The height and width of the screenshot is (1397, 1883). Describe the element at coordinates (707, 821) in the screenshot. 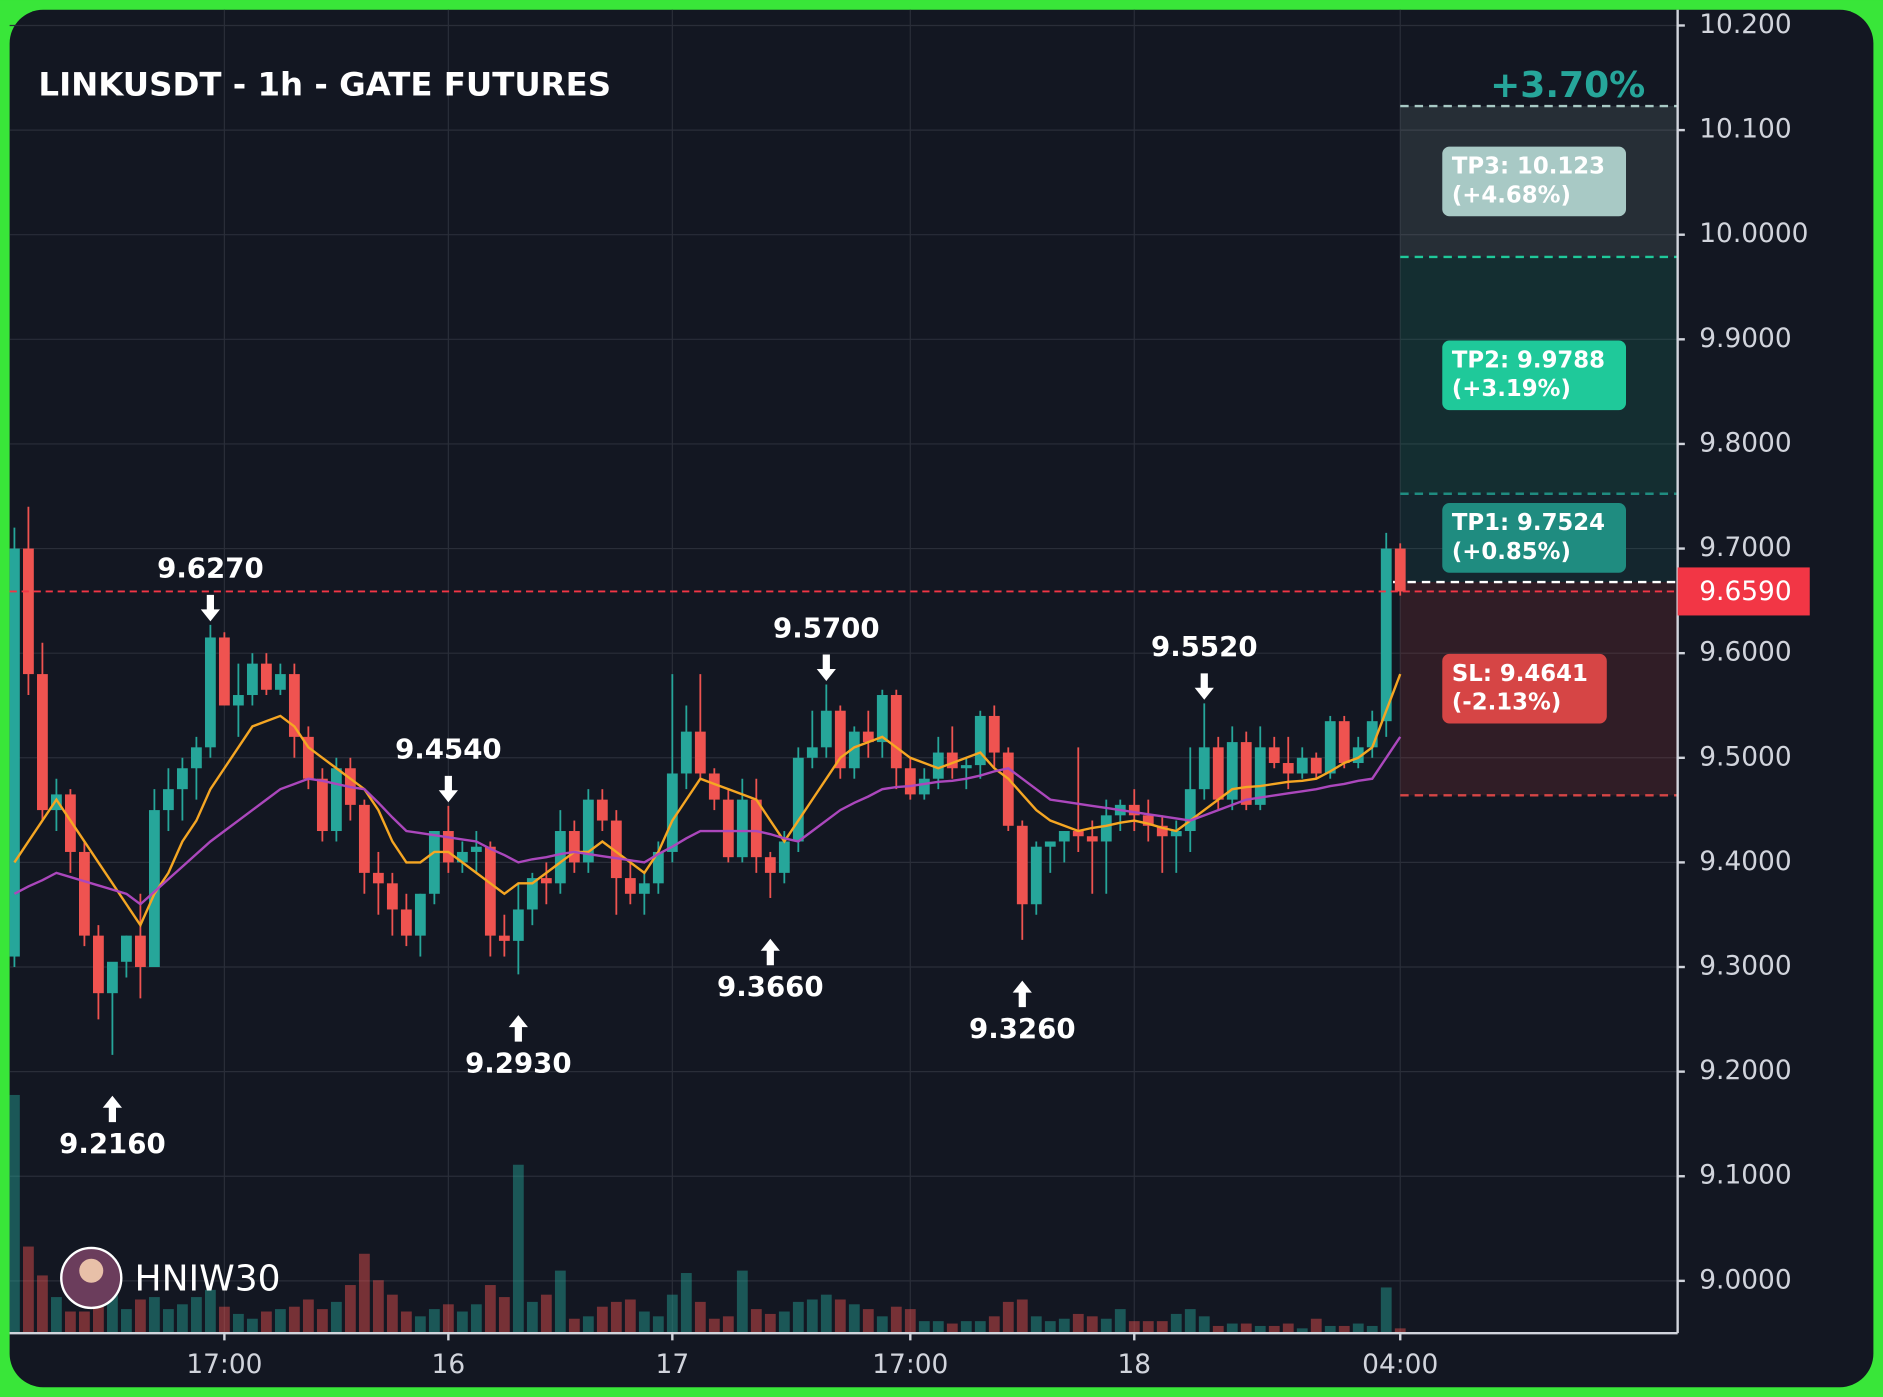

I see `ma-line` at that location.